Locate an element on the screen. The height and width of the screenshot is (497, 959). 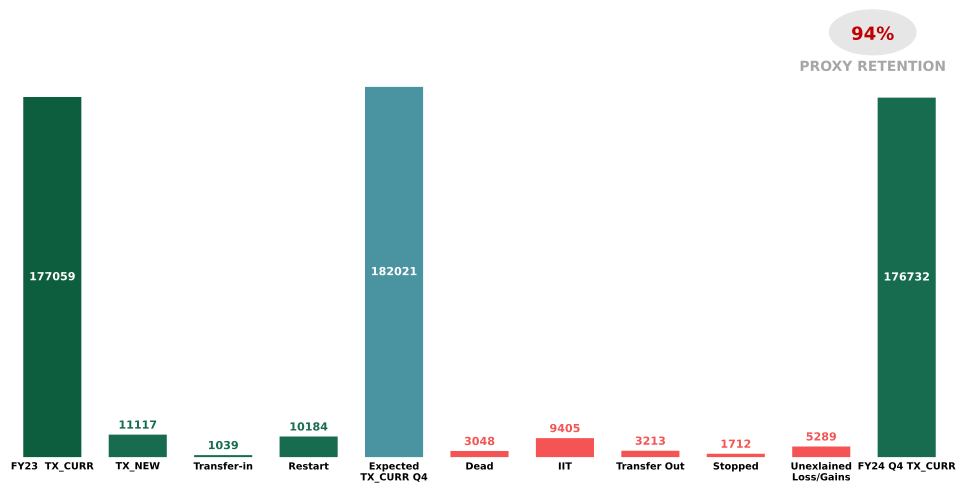
data-label: 10184 is located at coordinates (309, 426).